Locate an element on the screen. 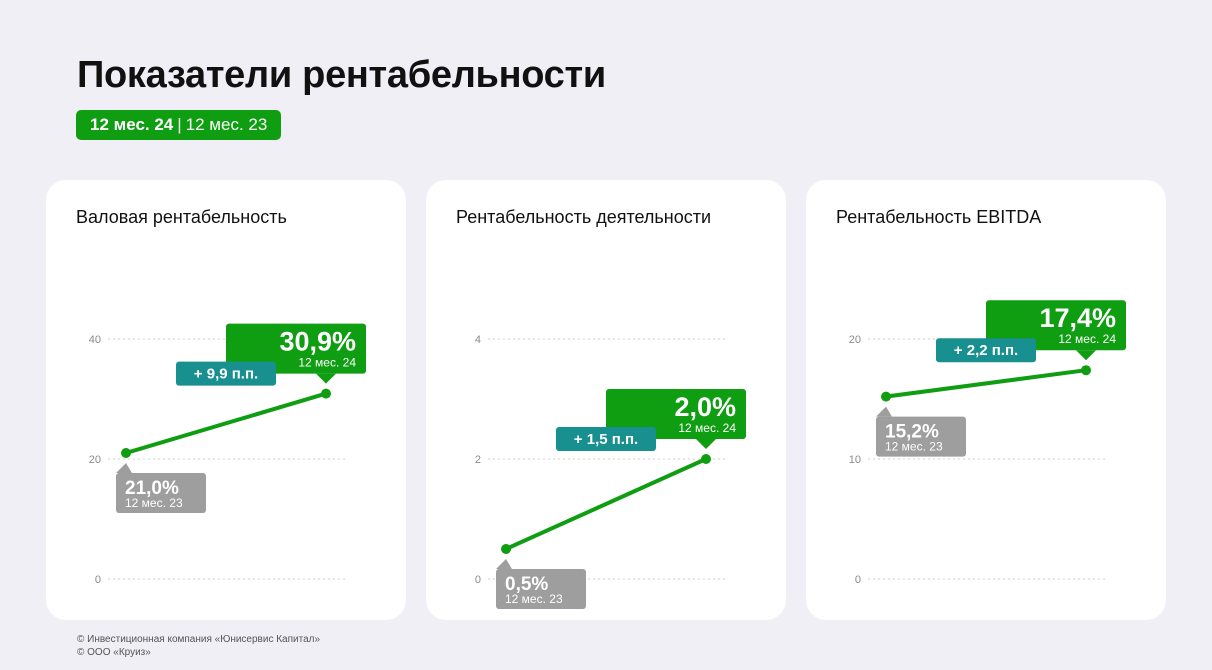 The image size is (1212, 670). data-label-current: 30,9% is located at coordinates (317, 342).